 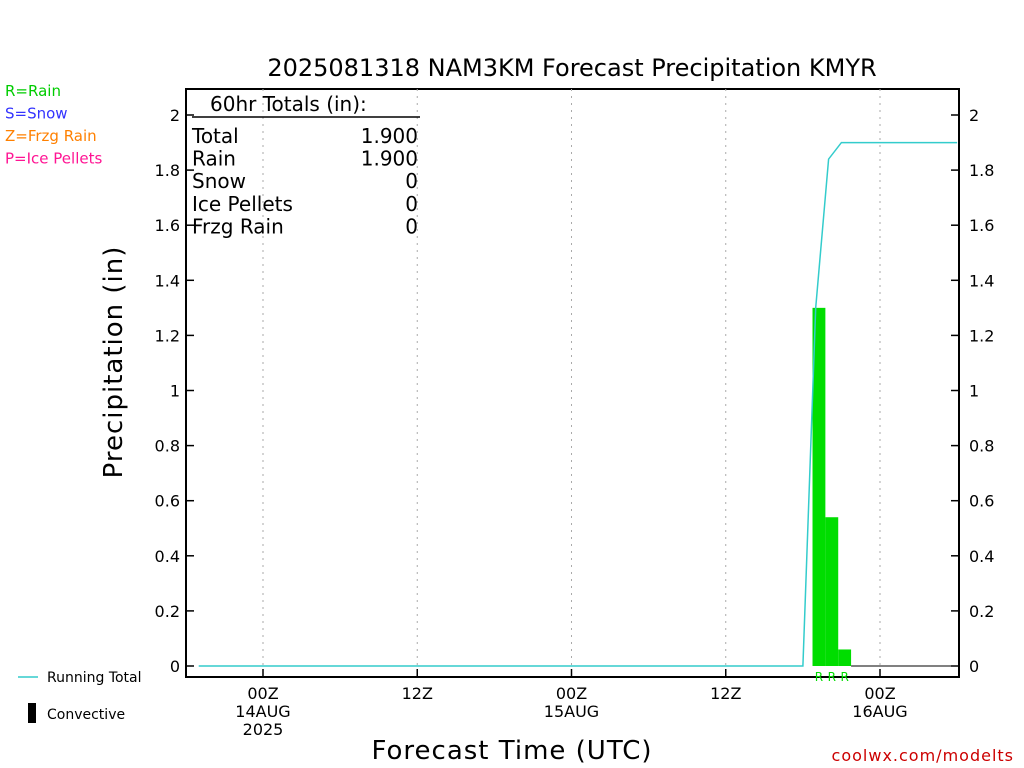 What do you see at coordinates (238, 226) in the screenshot?
I see `totals-row-label: Frzg Rain` at bounding box center [238, 226].